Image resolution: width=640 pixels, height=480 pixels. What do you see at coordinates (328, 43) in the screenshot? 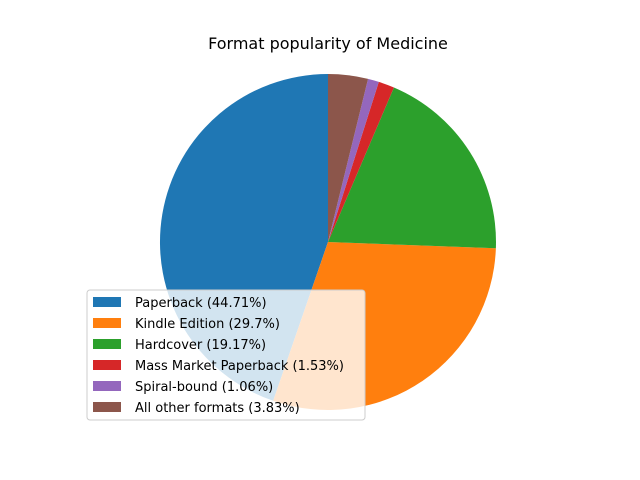
I see `chart-title: Format popularity of Medicine` at bounding box center [328, 43].